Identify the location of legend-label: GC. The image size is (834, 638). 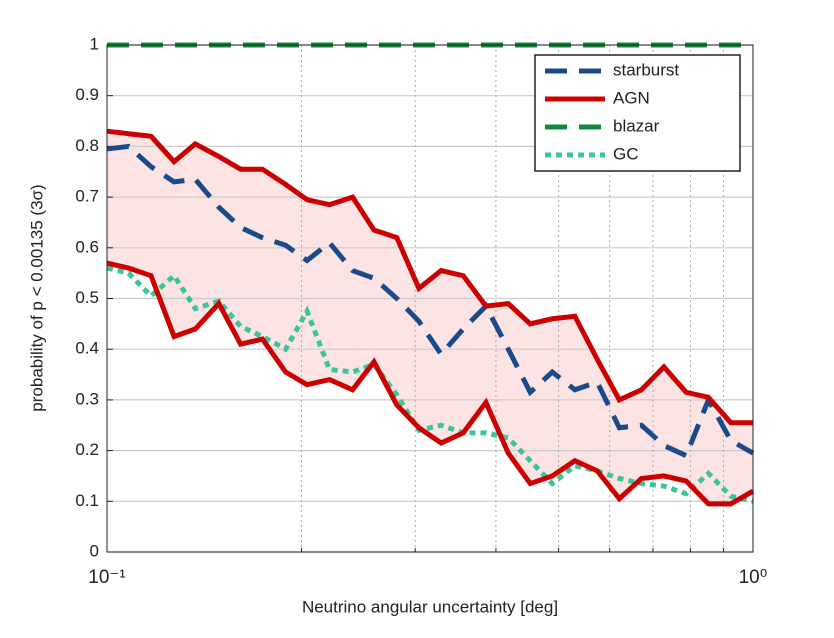
(626, 153).